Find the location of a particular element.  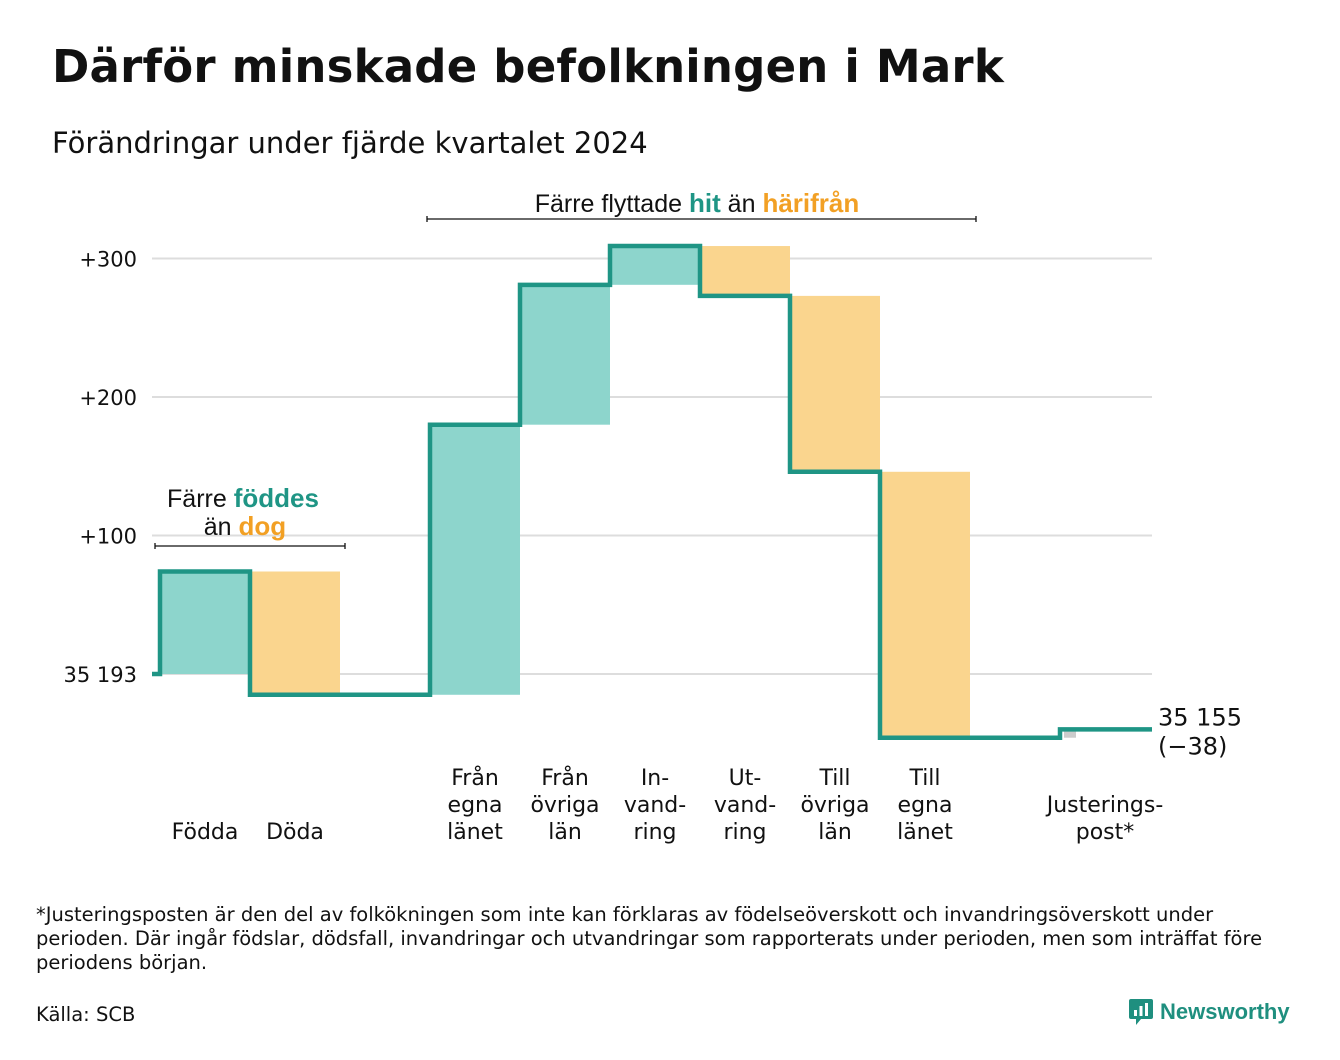

category-label: Justerings- is located at coordinates (1104, 805).